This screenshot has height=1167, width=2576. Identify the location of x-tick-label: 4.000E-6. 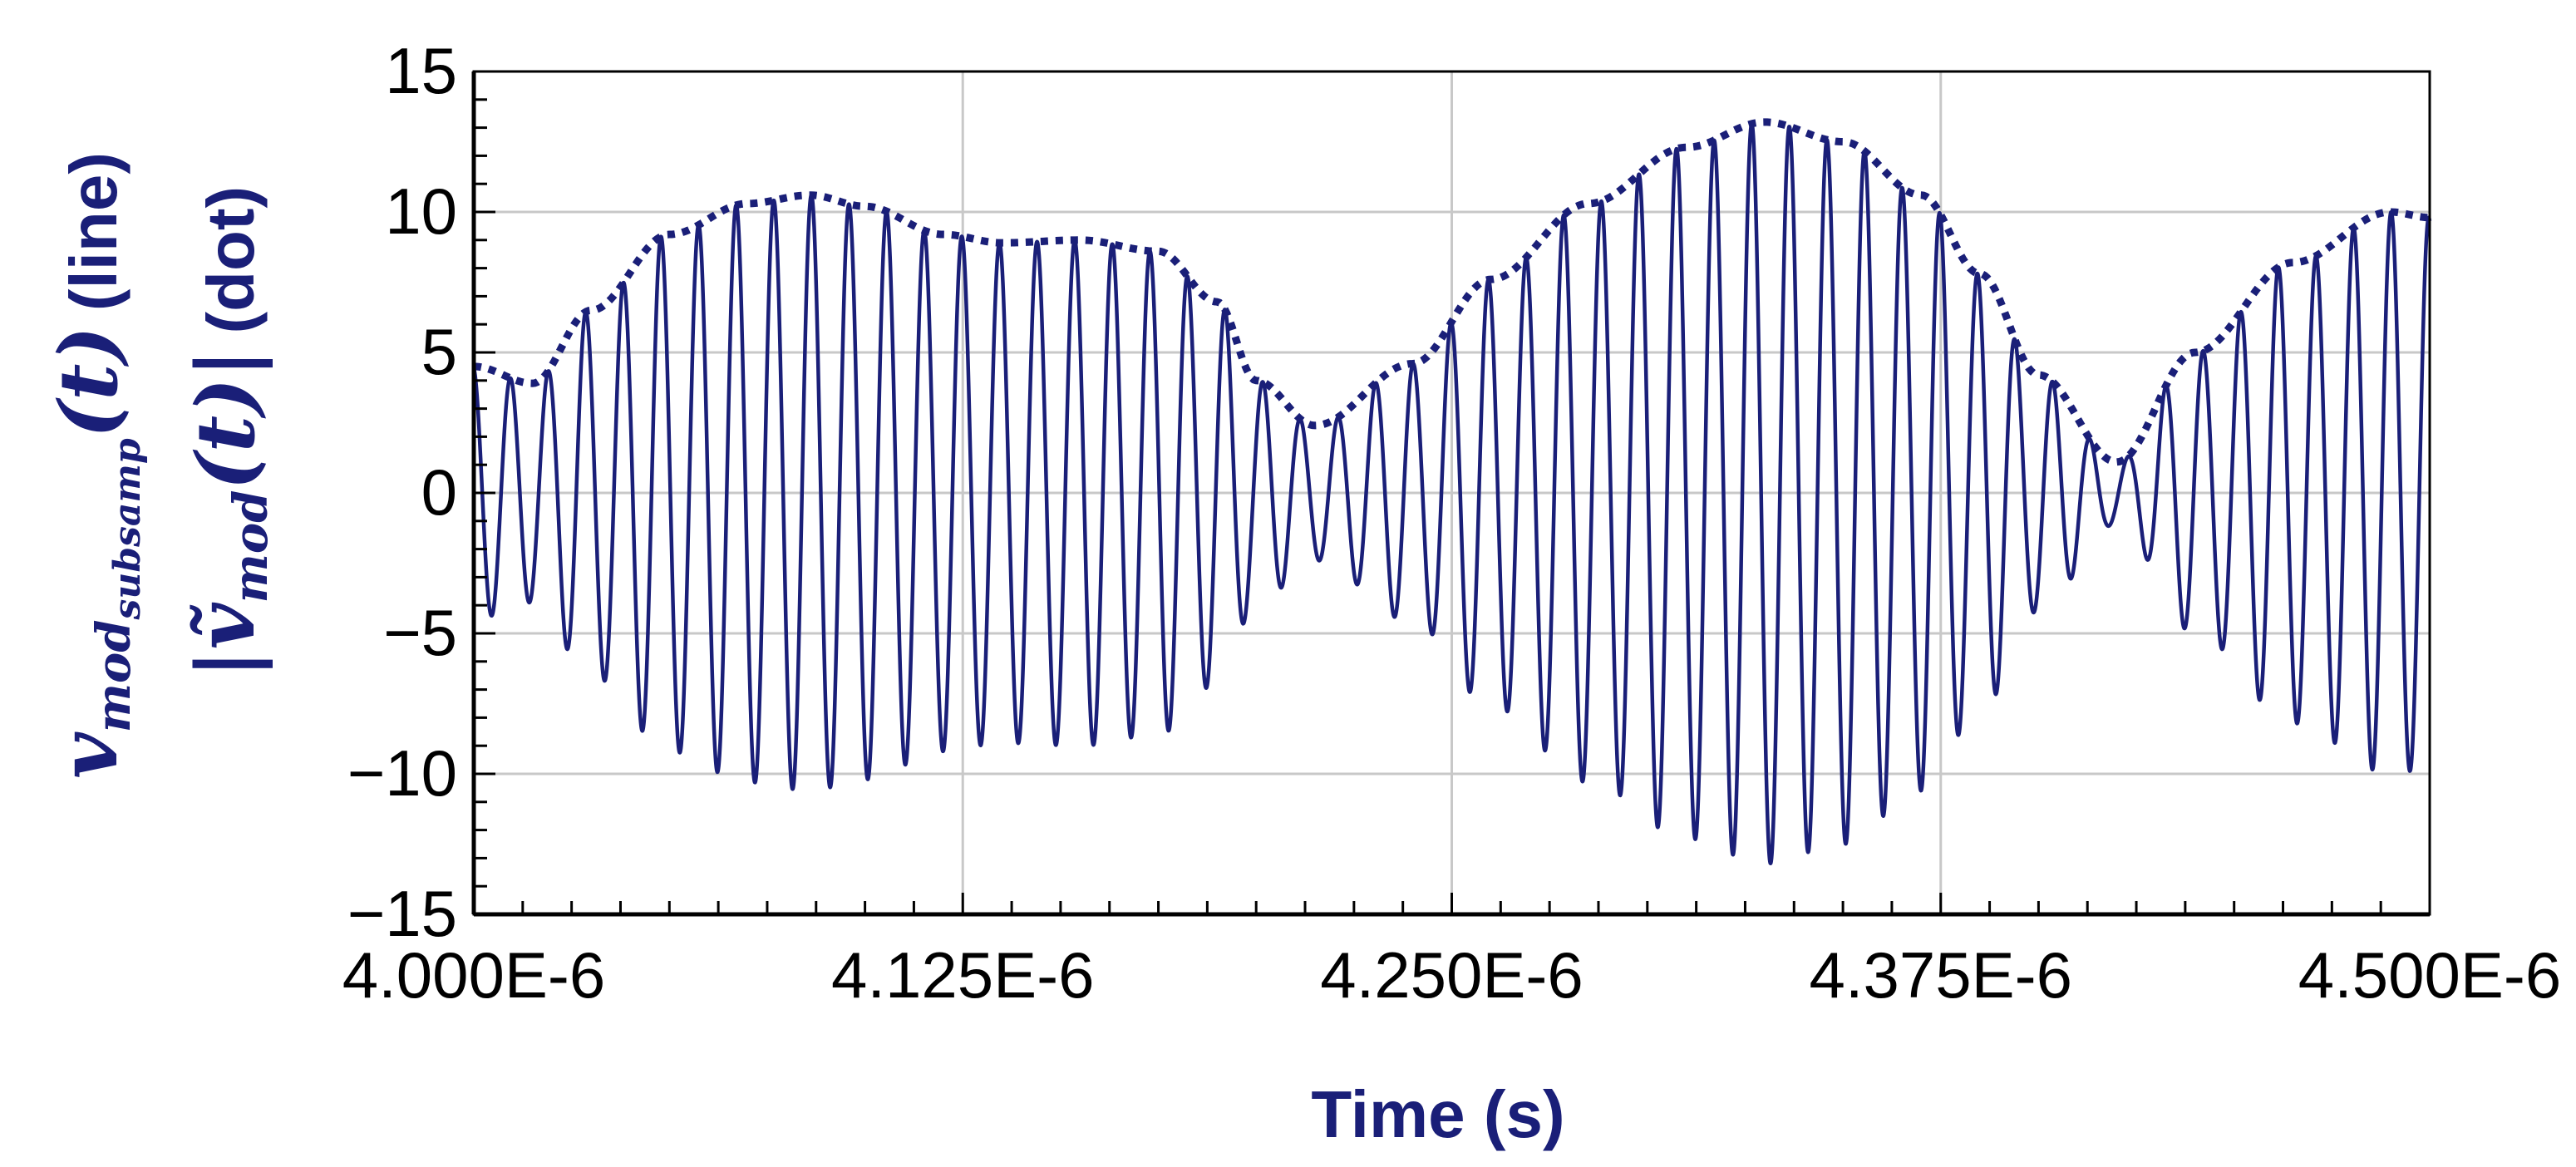
(474, 975).